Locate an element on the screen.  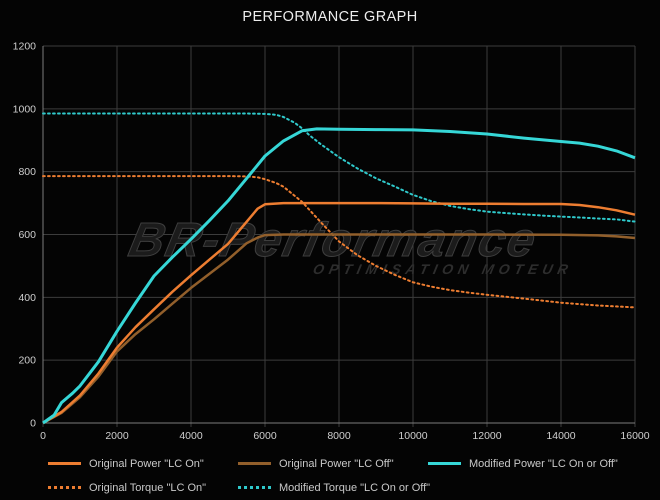
y-tick-label: 0 is located at coordinates (33, 424).